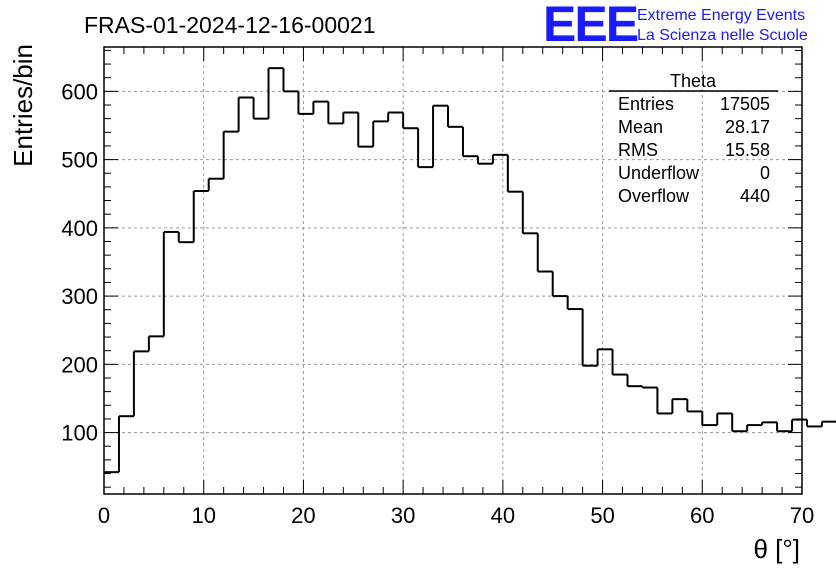 This screenshot has width=836, height=572. What do you see at coordinates (602, 515) in the screenshot?
I see `x-tick-label: 50` at bounding box center [602, 515].